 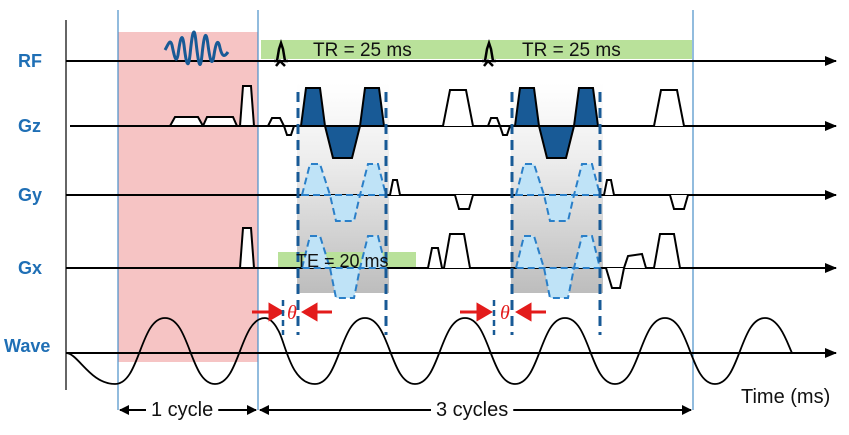 What do you see at coordinates (30, 268) in the screenshot?
I see `row-label-gx: Gx` at bounding box center [30, 268].